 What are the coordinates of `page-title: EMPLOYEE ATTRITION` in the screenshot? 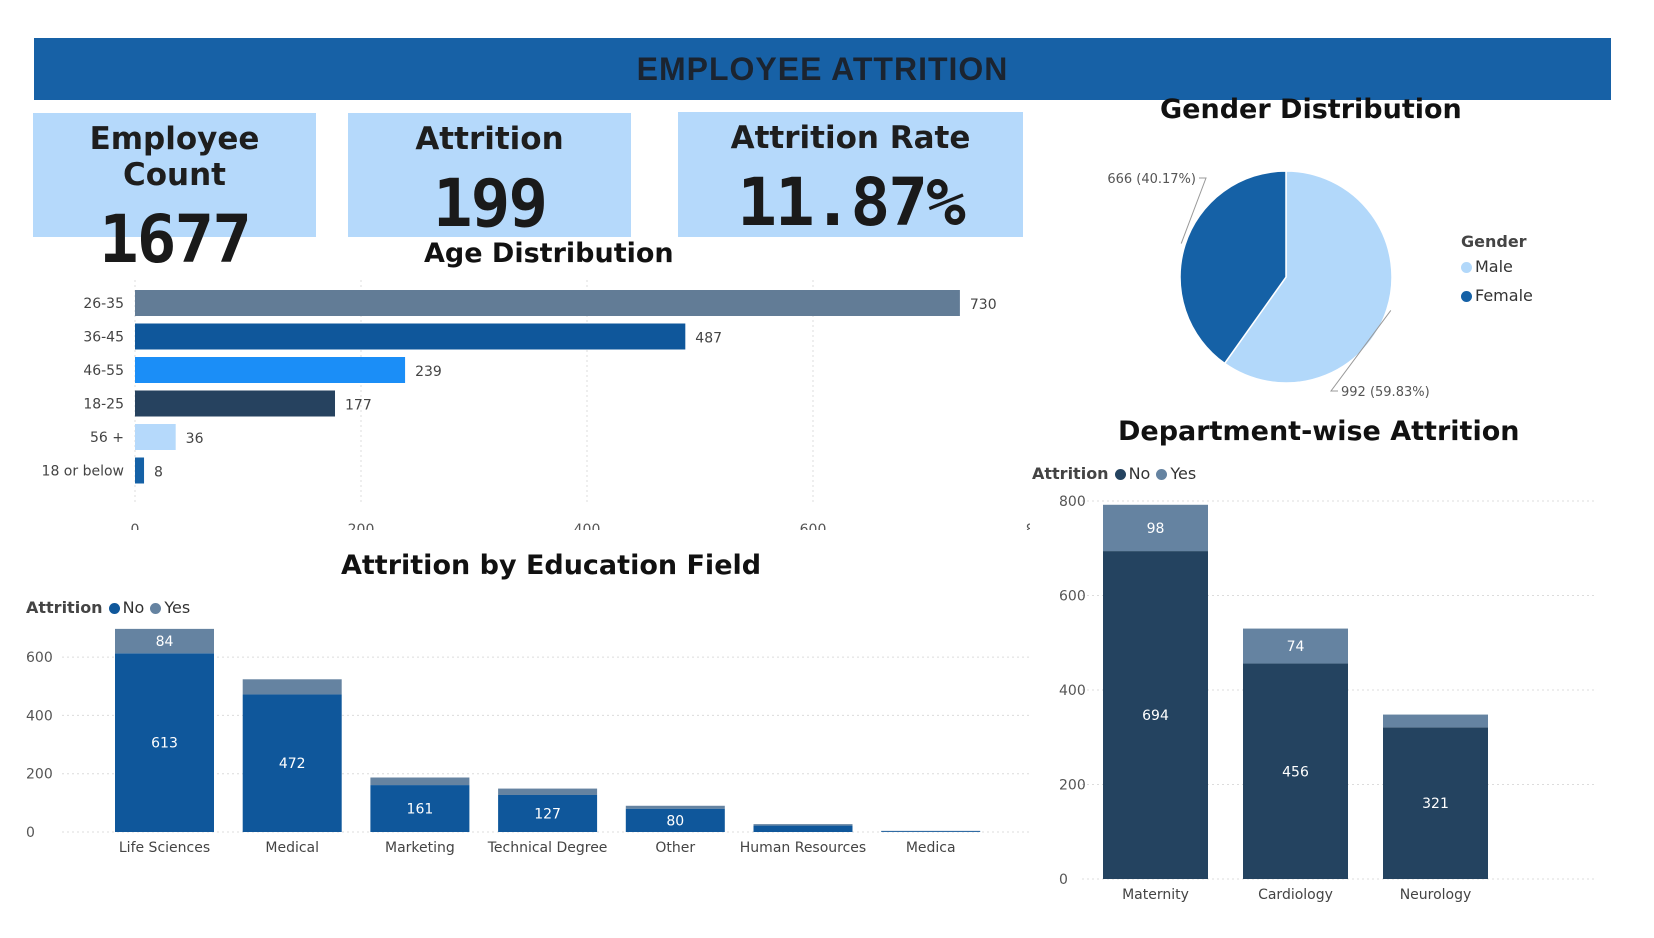 It's located at (822, 68).